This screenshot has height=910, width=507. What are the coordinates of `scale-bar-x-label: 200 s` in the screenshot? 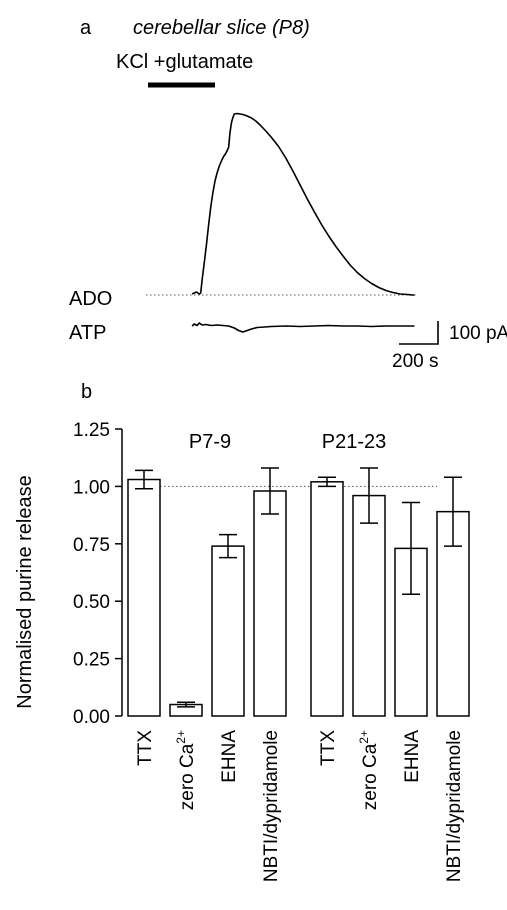 It's located at (415, 361).